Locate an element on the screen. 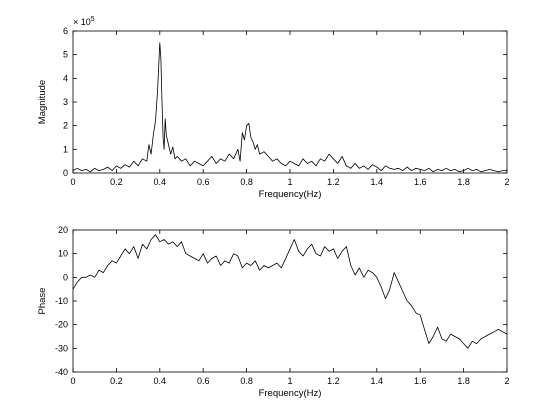 This screenshot has width=560, height=419. y-tick-label: 3 is located at coordinates (65, 102).